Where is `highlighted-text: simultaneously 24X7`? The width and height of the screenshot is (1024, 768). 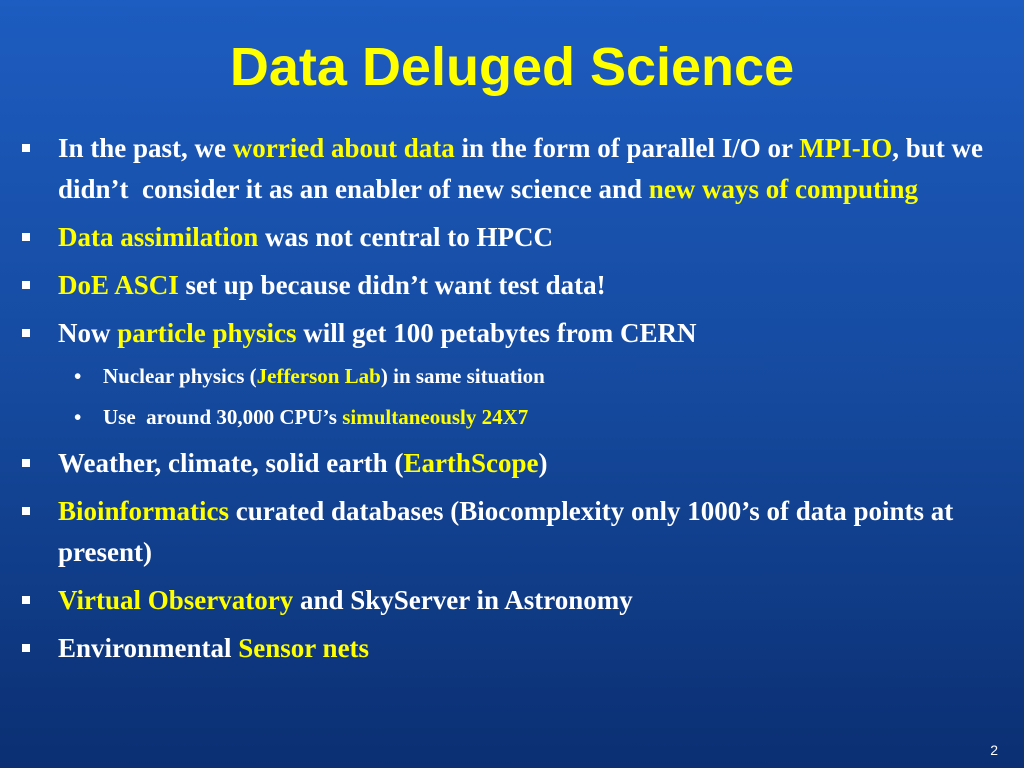 highlighted-text: simultaneously 24X7 is located at coordinates (435, 417).